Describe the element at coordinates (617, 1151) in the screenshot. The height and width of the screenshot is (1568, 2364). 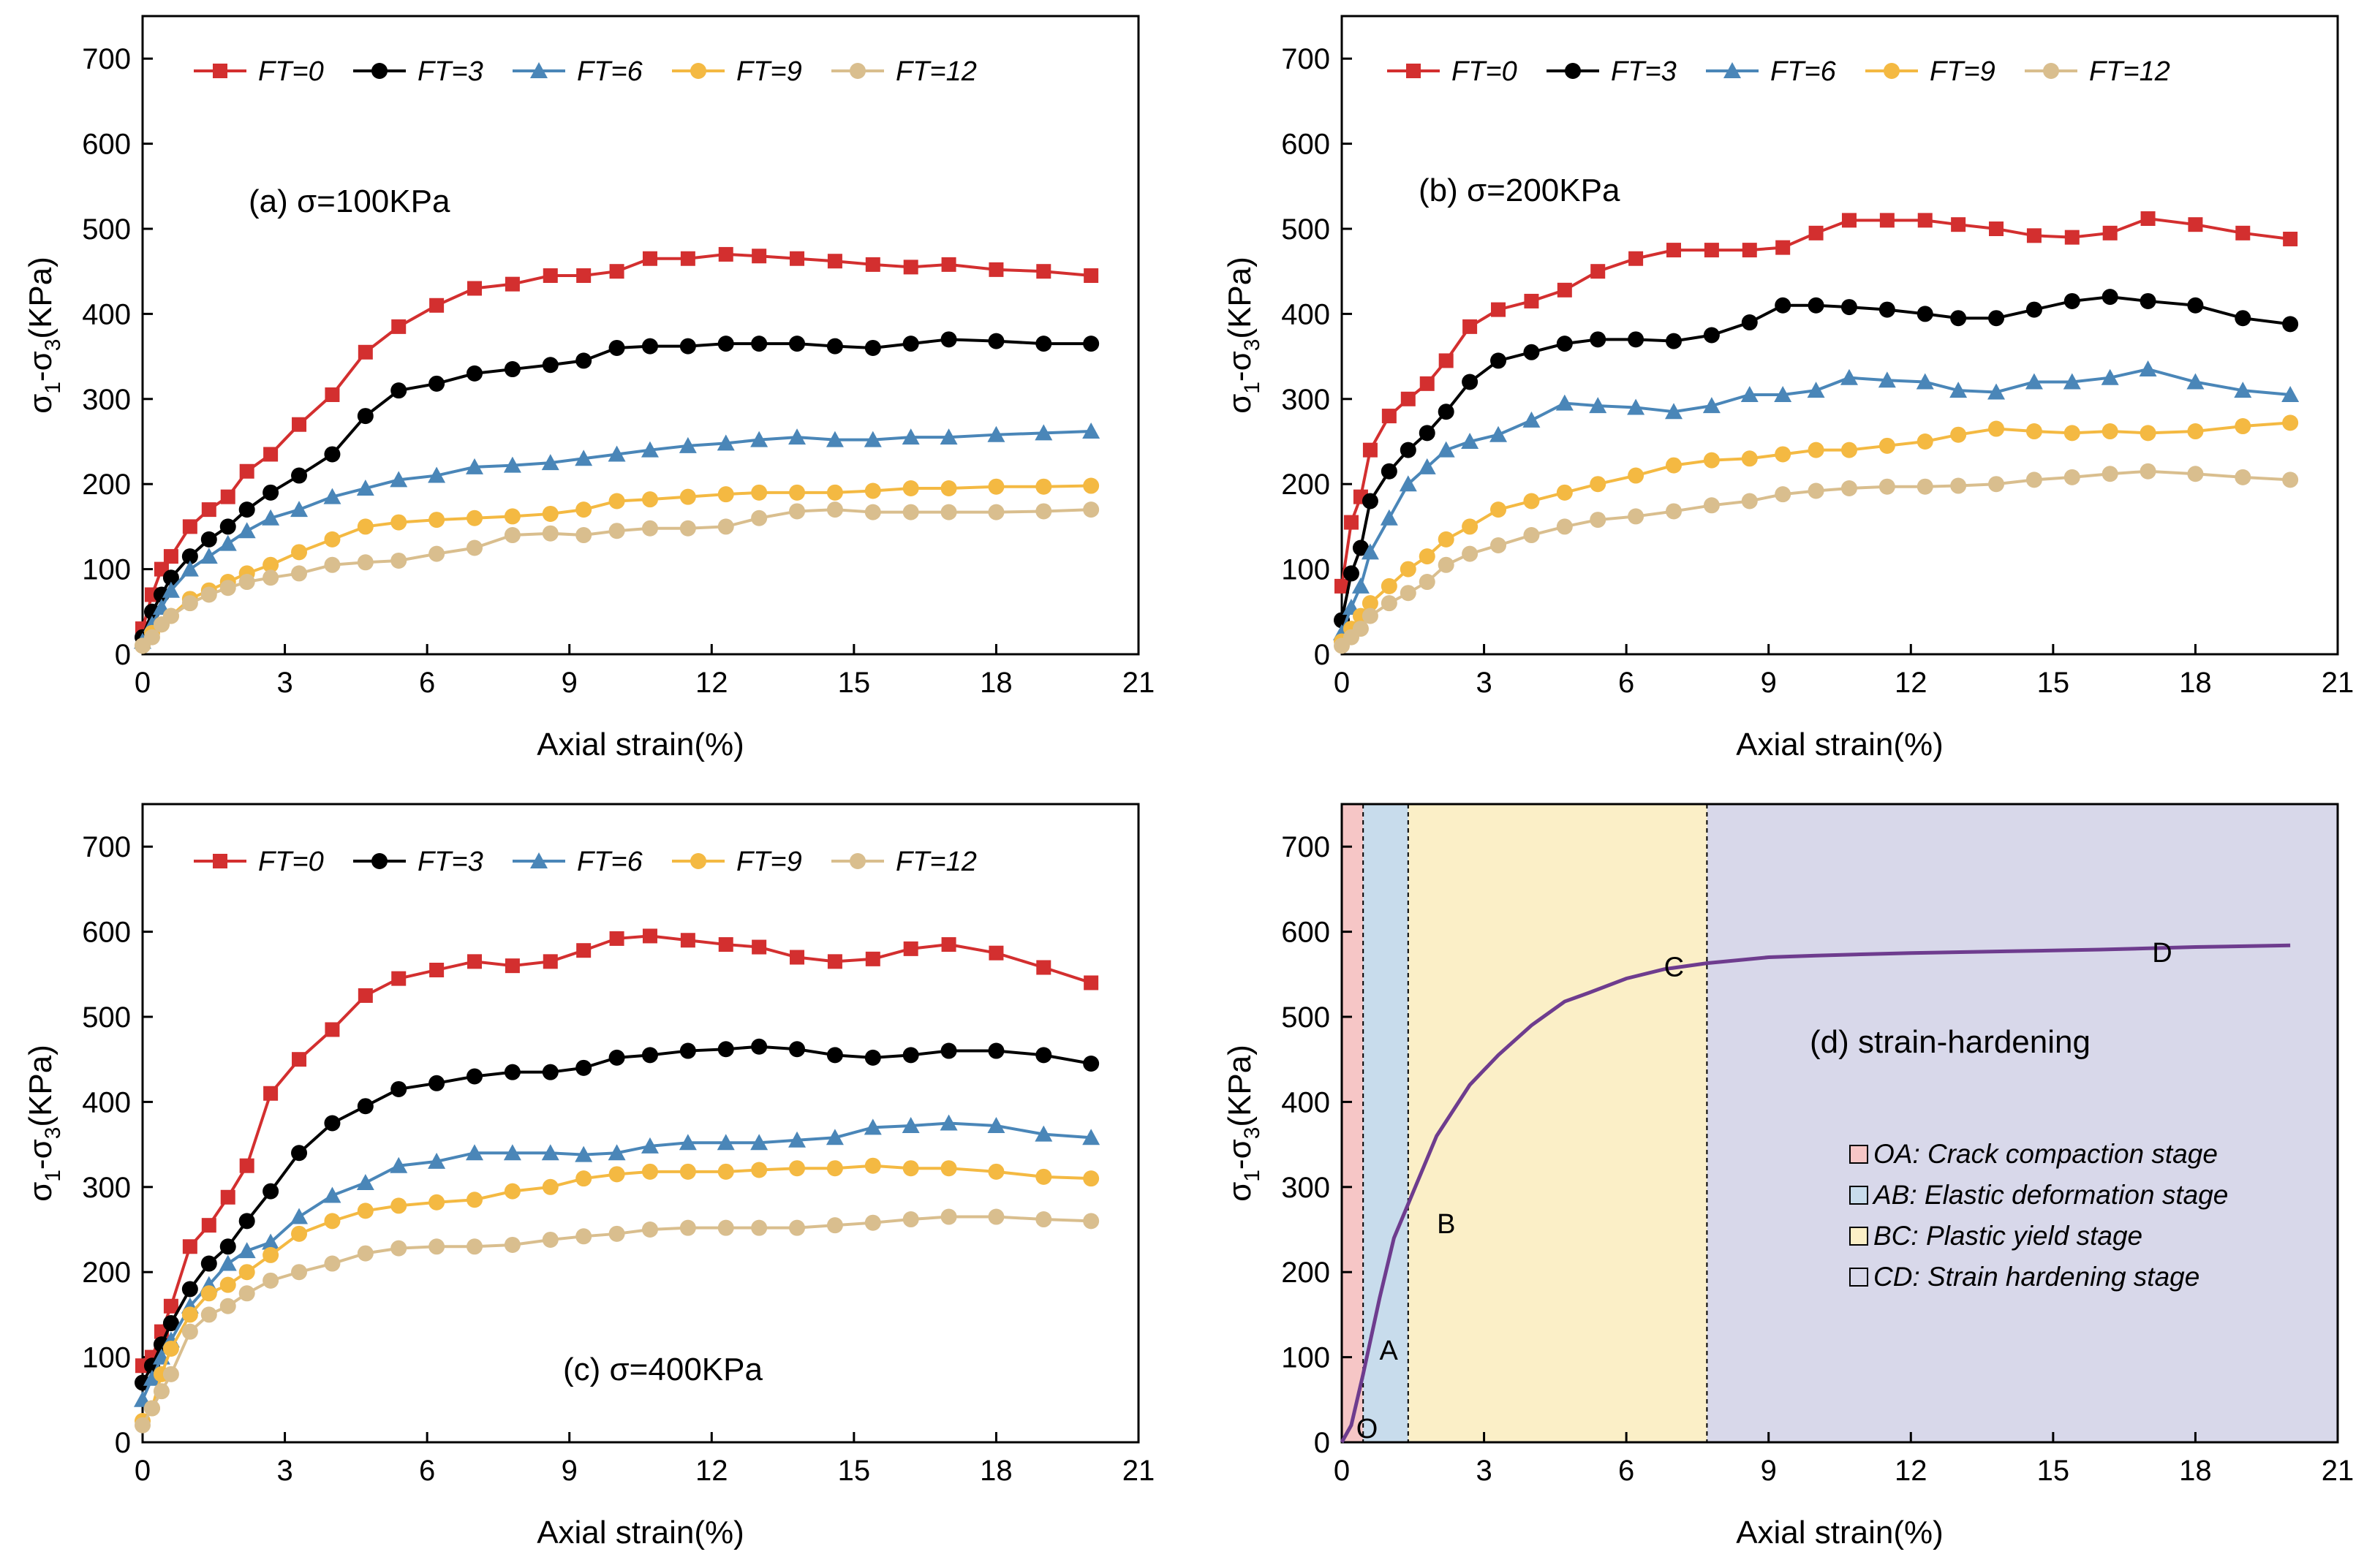
I see `series-ft0` at that location.